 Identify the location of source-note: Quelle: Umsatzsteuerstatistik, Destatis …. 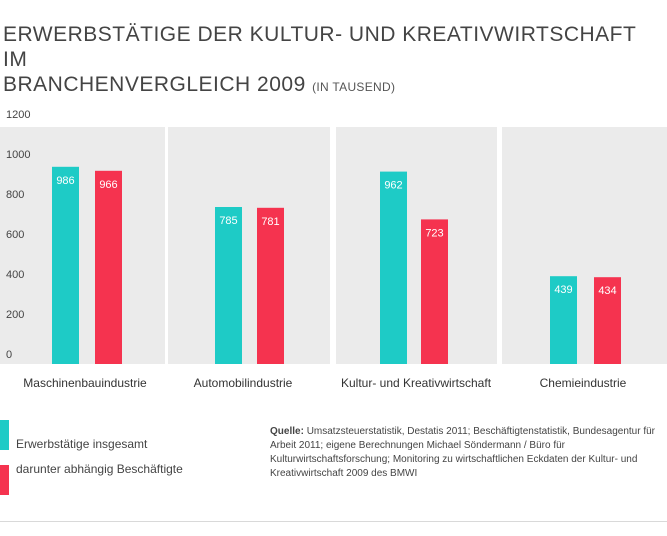
(467, 453).